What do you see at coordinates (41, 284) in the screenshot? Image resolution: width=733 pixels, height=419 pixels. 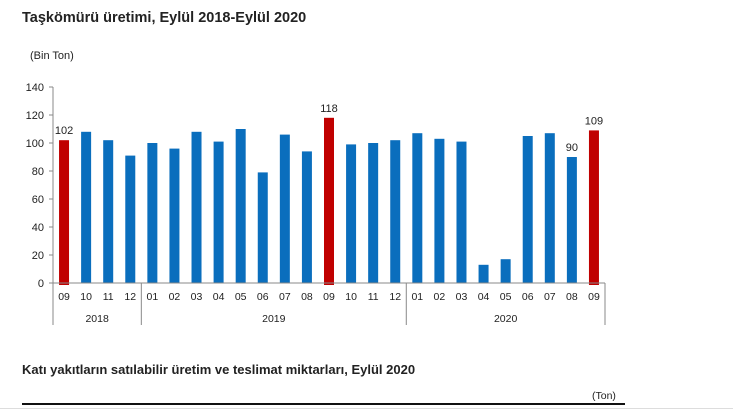 I see `y-tick-label: 0` at bounding box center [41, 284].